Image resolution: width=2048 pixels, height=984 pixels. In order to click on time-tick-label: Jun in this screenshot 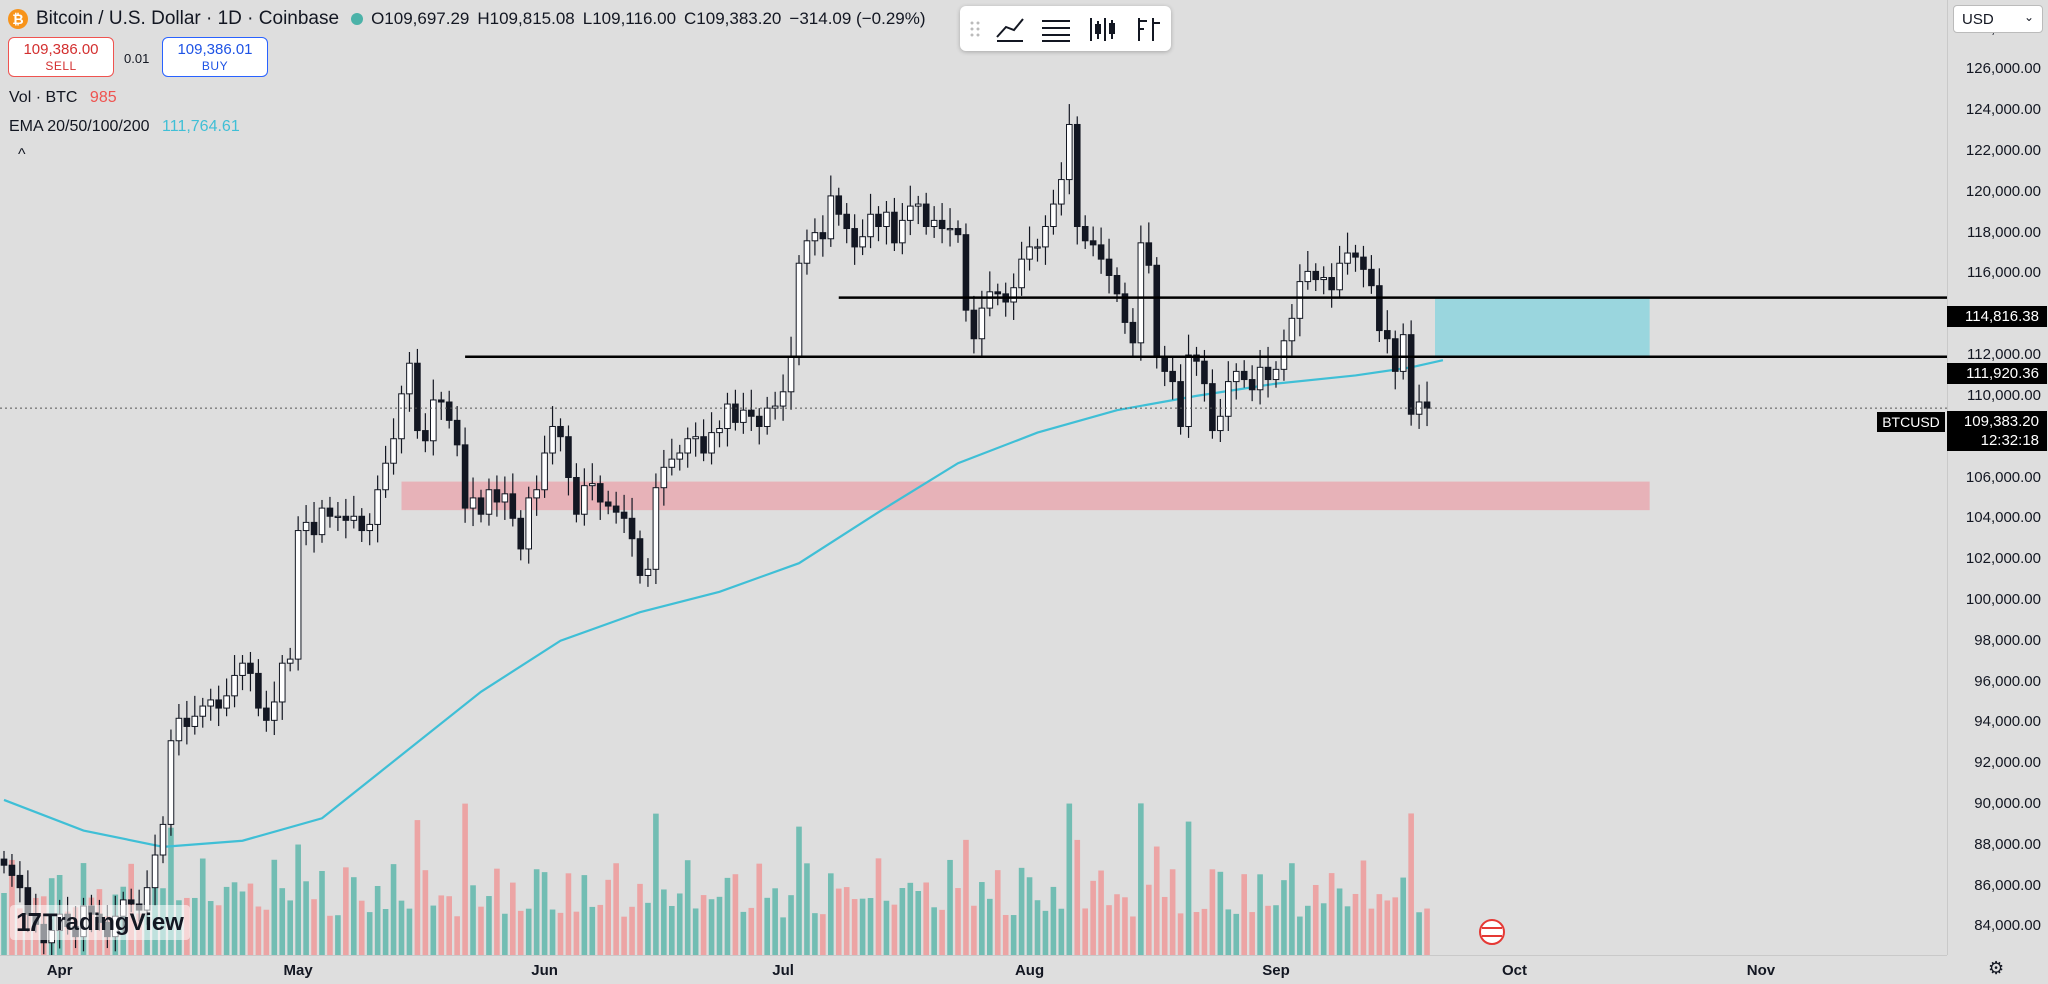, I will do `click(544, 970)`.